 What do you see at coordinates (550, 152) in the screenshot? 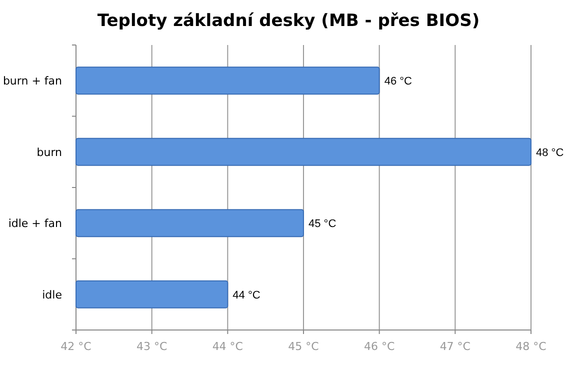
I see `data-label: 48 °C` at bounding box center [550, 152].